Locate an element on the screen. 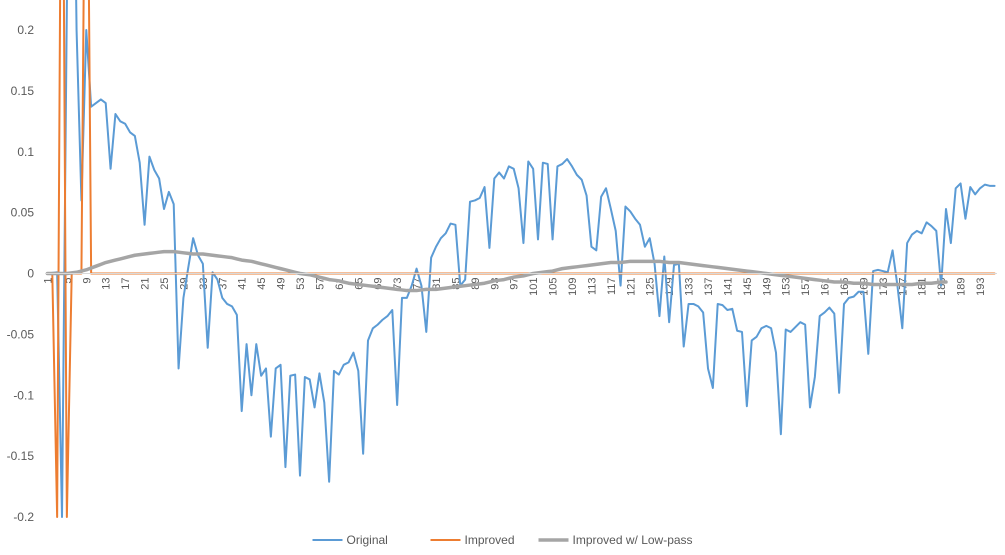 The height and width of the screenshot is (555, 1005). x-tick-label: 125 is located at coordinates (651, 287).